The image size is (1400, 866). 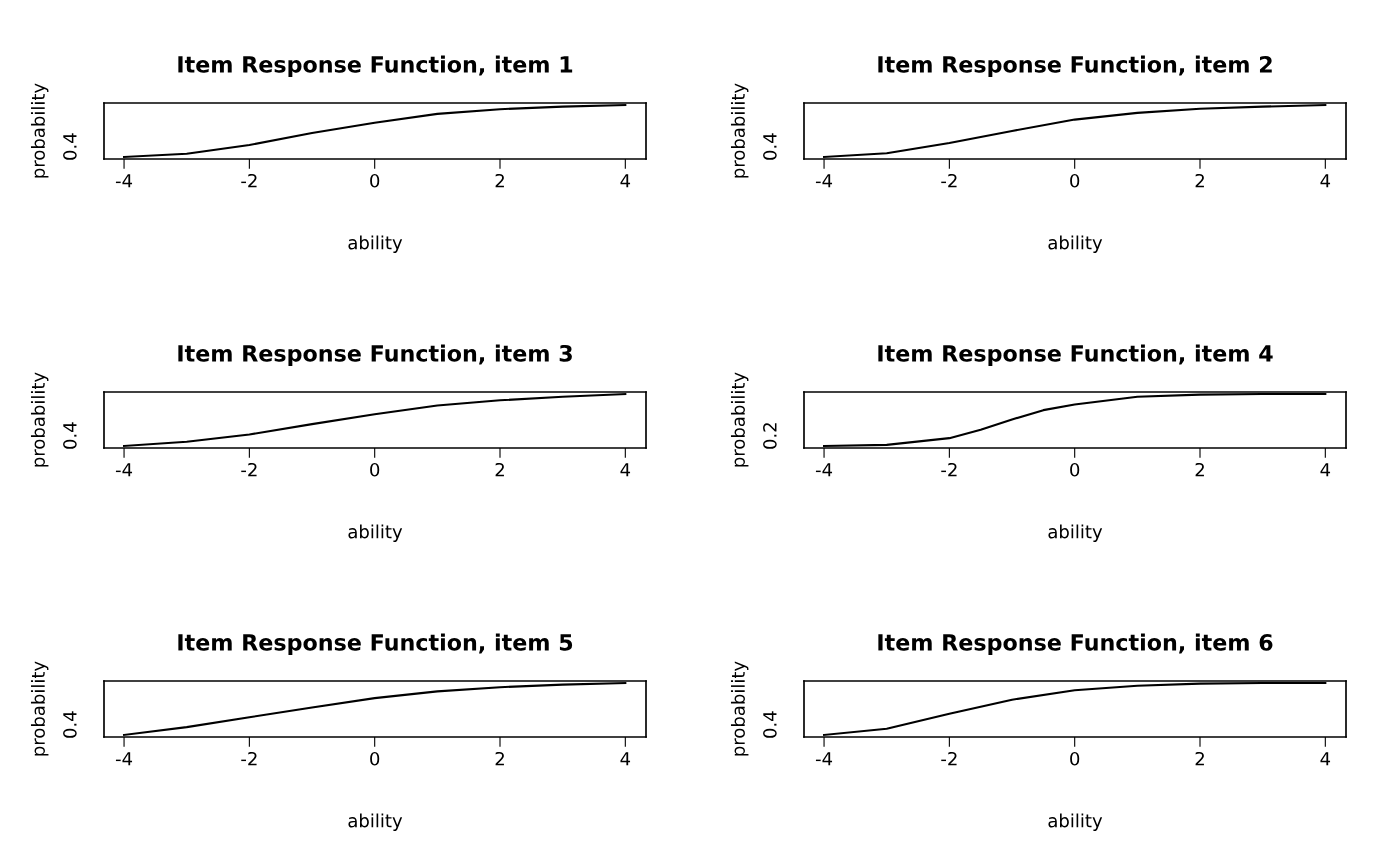 What do you see at coordinates (1075, 355) in the screenshot?
I see `chart-title: Item Response Function, item 4` at bounding box center [1075, 355].